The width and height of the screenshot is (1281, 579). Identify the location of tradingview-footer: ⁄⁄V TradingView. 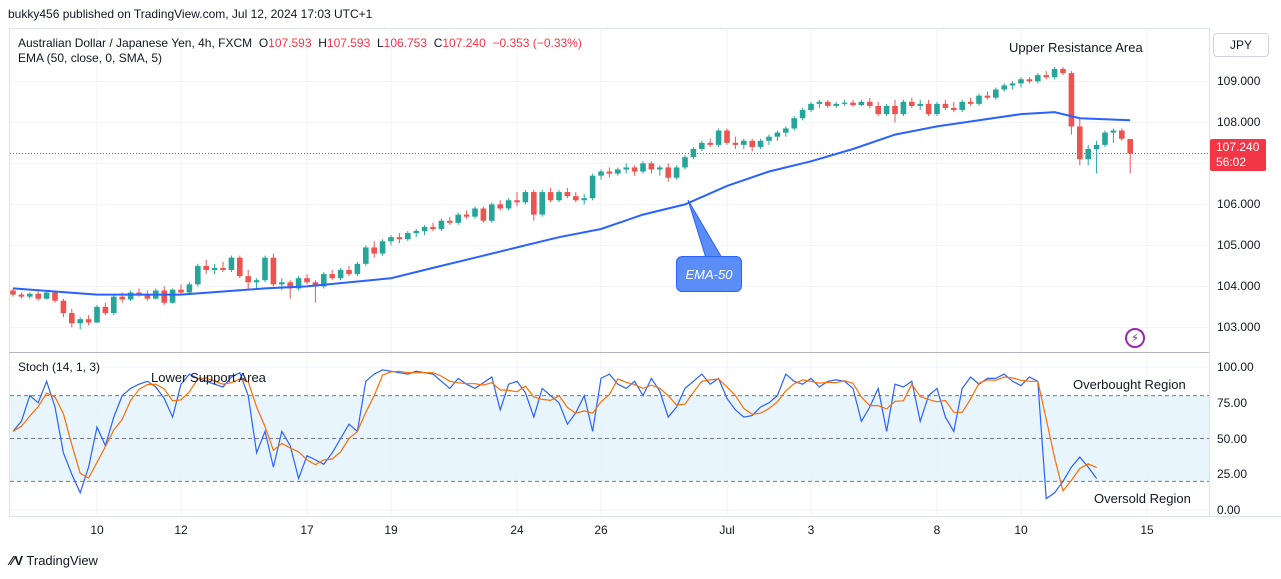
(54, 560).